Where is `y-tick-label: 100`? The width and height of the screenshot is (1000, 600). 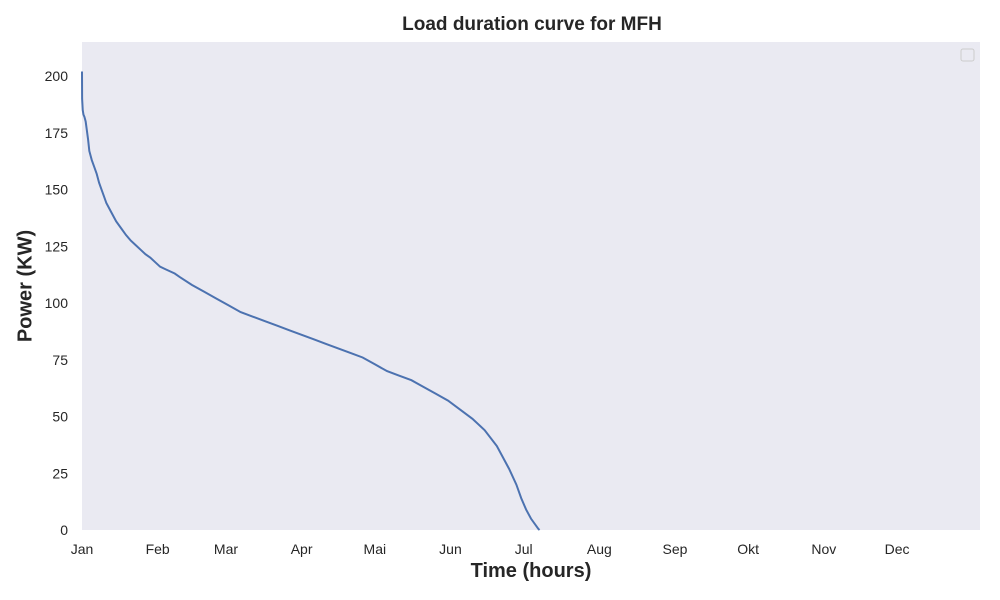 y-tick-label: 100 is located at coordinates (57, 303).